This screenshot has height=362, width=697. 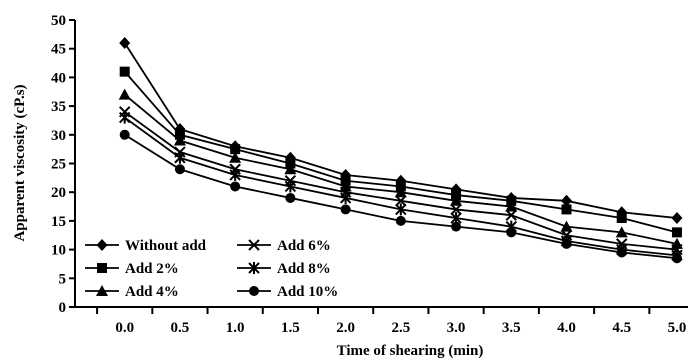 I want to click on legend-label: Add 8%, so click(x=304, y=269).